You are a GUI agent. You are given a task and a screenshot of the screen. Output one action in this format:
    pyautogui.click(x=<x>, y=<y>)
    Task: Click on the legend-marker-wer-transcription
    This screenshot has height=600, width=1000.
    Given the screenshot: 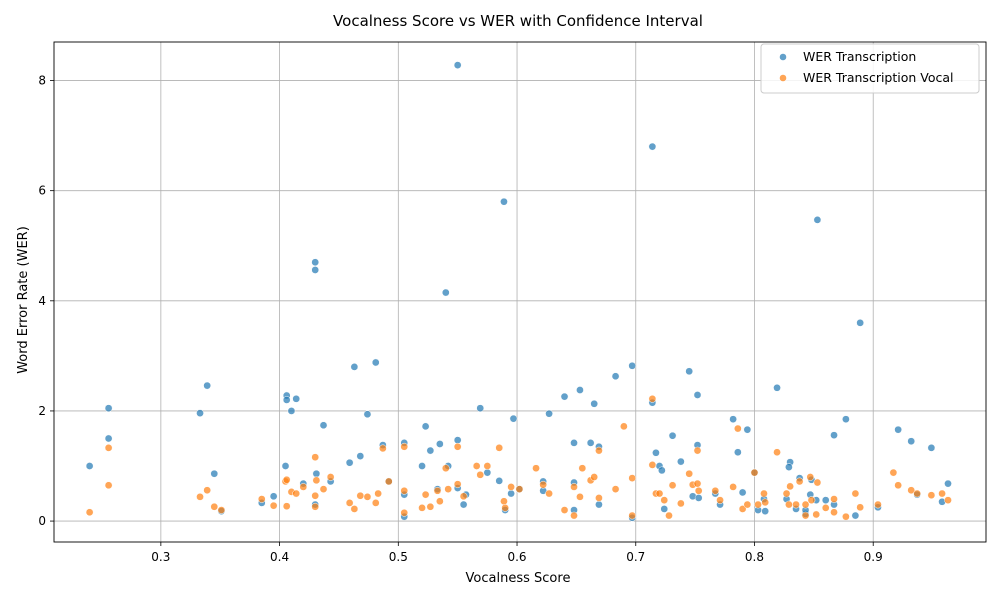 What is the action you would take?
    pyautogui.click(x=783, y=57)
    